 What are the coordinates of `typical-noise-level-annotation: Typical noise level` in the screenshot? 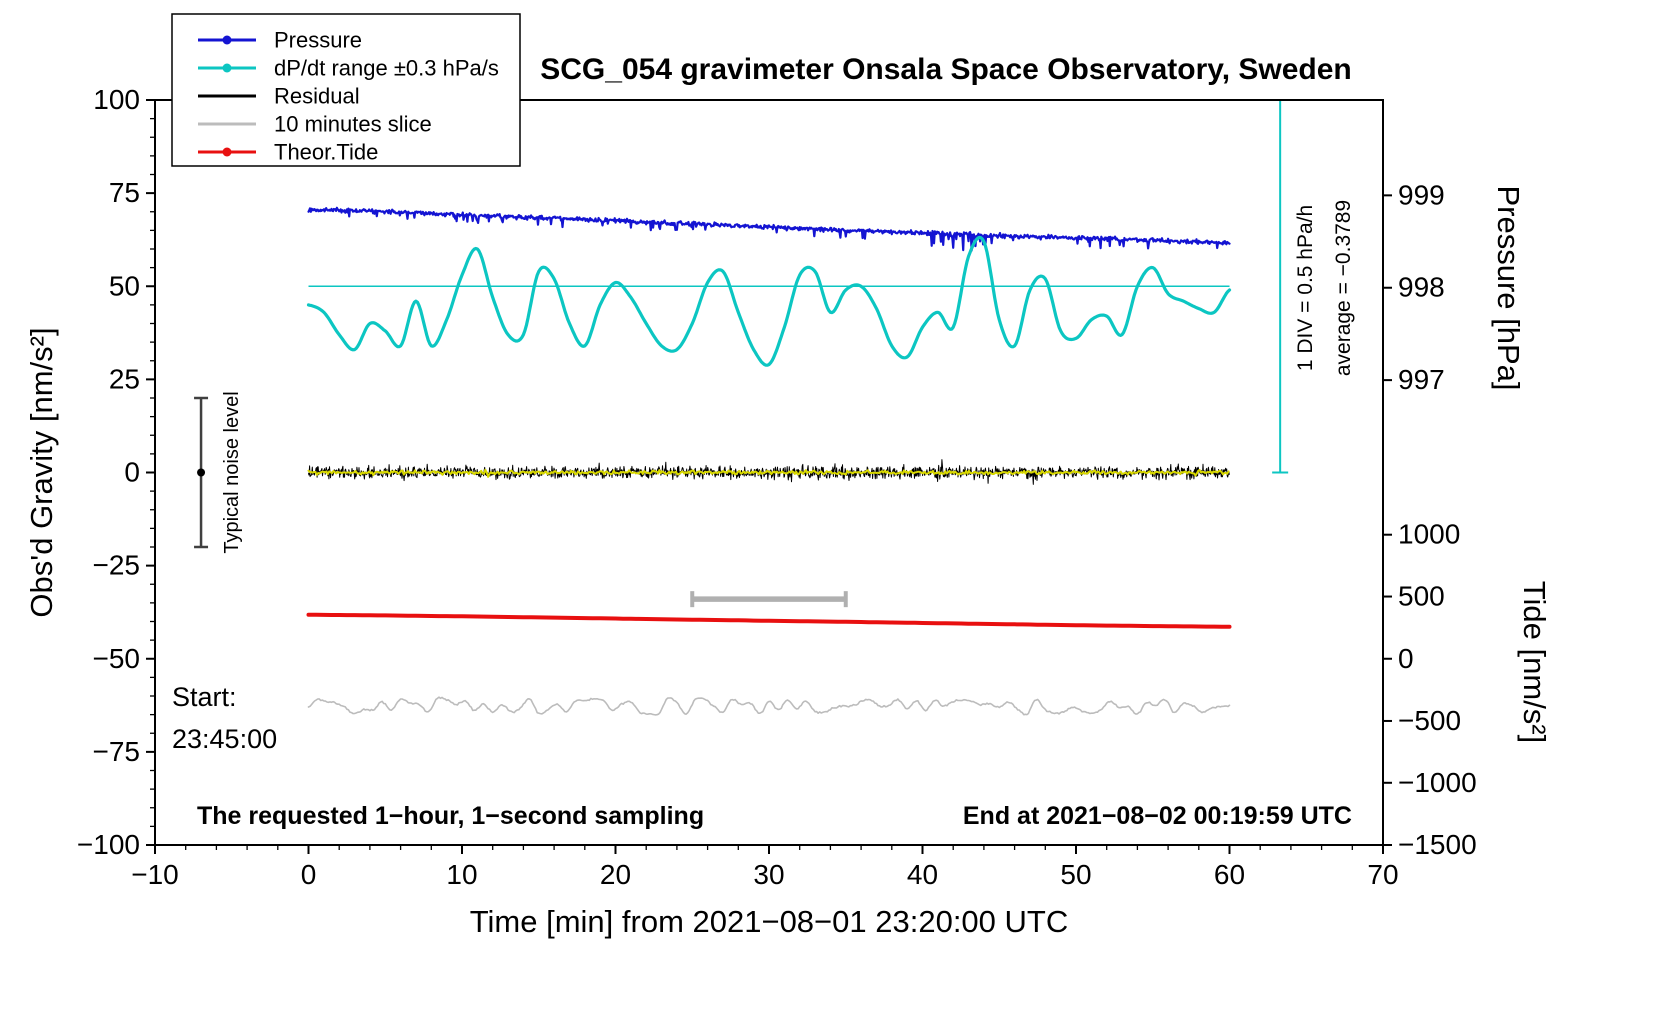 It's located at (218, 472).